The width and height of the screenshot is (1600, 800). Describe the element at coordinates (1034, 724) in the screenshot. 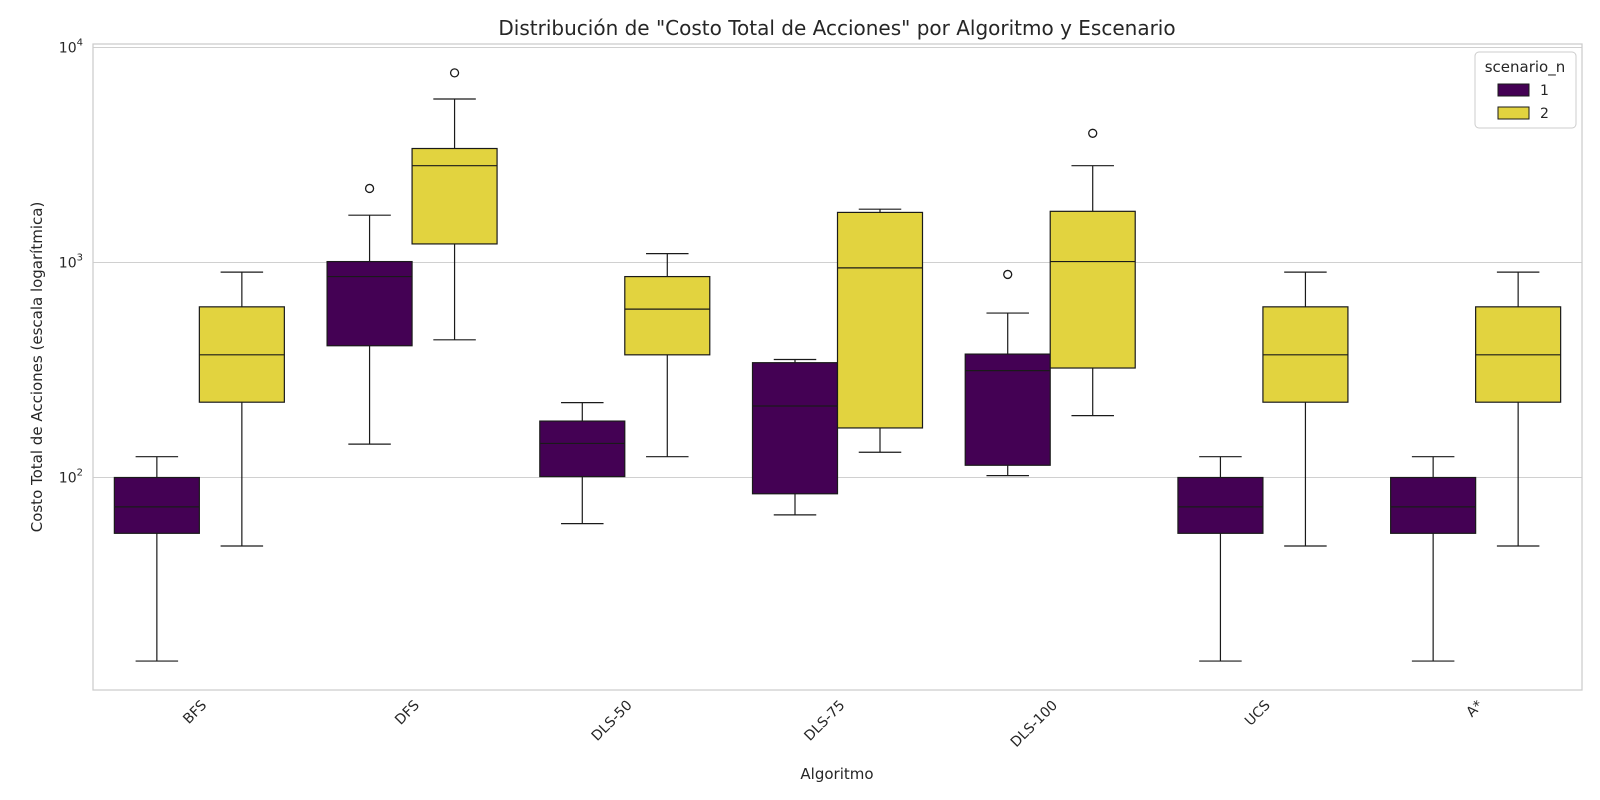

I see `x-tick-label: DLS-100` at that location.